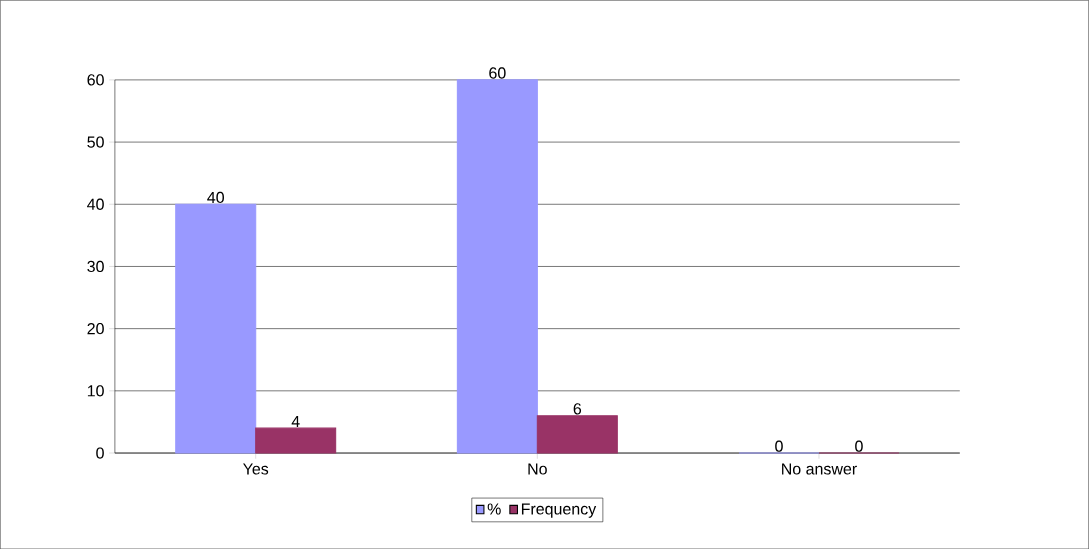 The image size is (1089, 549). I want to click on y-tick-label: 0, so click(100, 453).